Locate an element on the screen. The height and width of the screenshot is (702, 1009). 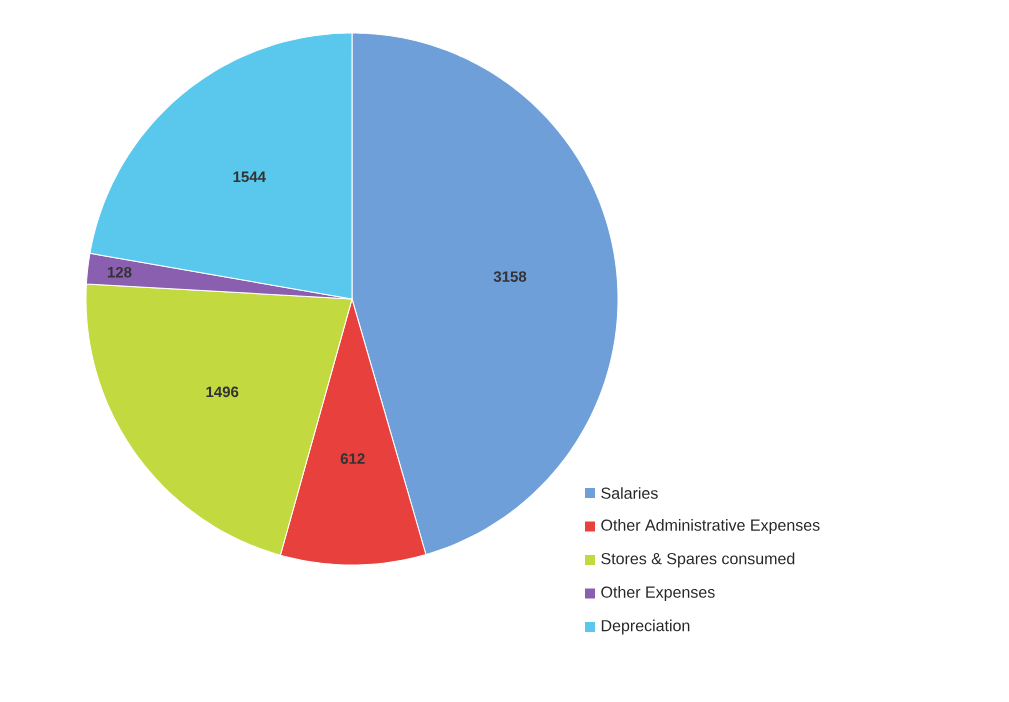
legend-label: Stores & Spares consumed is located at coordinates (698, 560).